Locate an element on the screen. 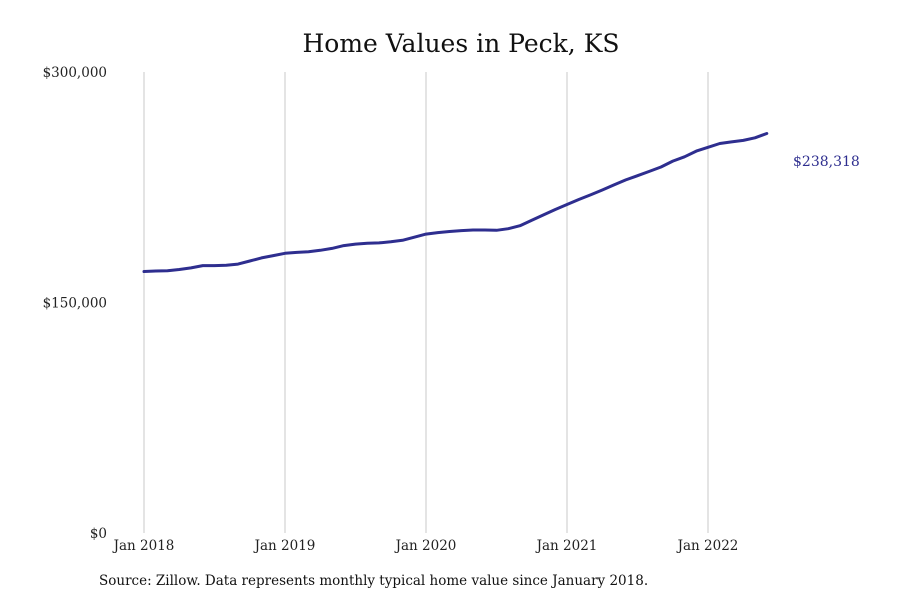 Image resolution: width=900 pixels, height=600 pixels. last-value-label: $238,318 is located at coordinates (826, 162).